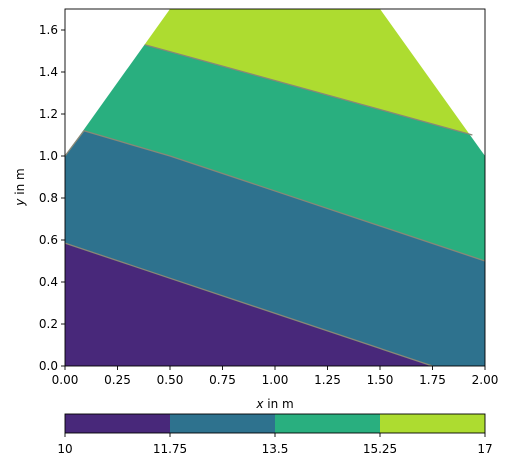  What do you see at coordinates (485, 380) in the screenshot?
I see `x-tick-label: 2.00` at bounding box center [485, 380].